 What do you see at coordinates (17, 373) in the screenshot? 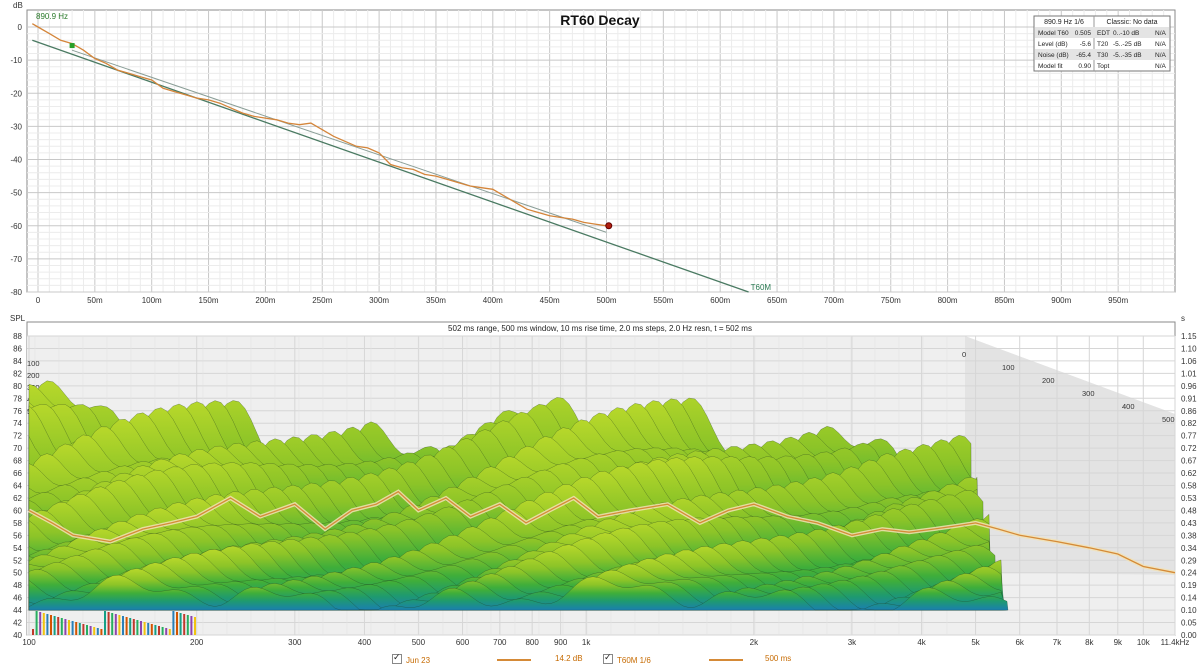
I see `y-tick-label: 82` at bounding box center [17, 373].